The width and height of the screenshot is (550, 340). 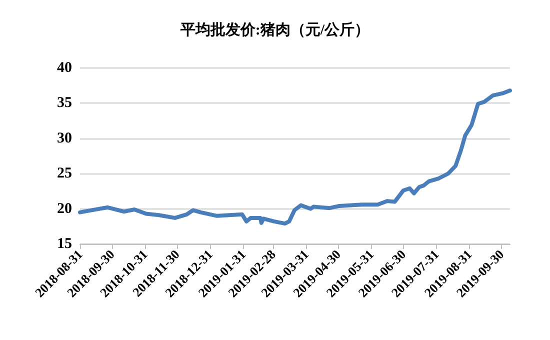 What do you see at coordinates (64, 244) in the screenshot?
I see `y-tick-label: 15` at bounding box center [64, 244].